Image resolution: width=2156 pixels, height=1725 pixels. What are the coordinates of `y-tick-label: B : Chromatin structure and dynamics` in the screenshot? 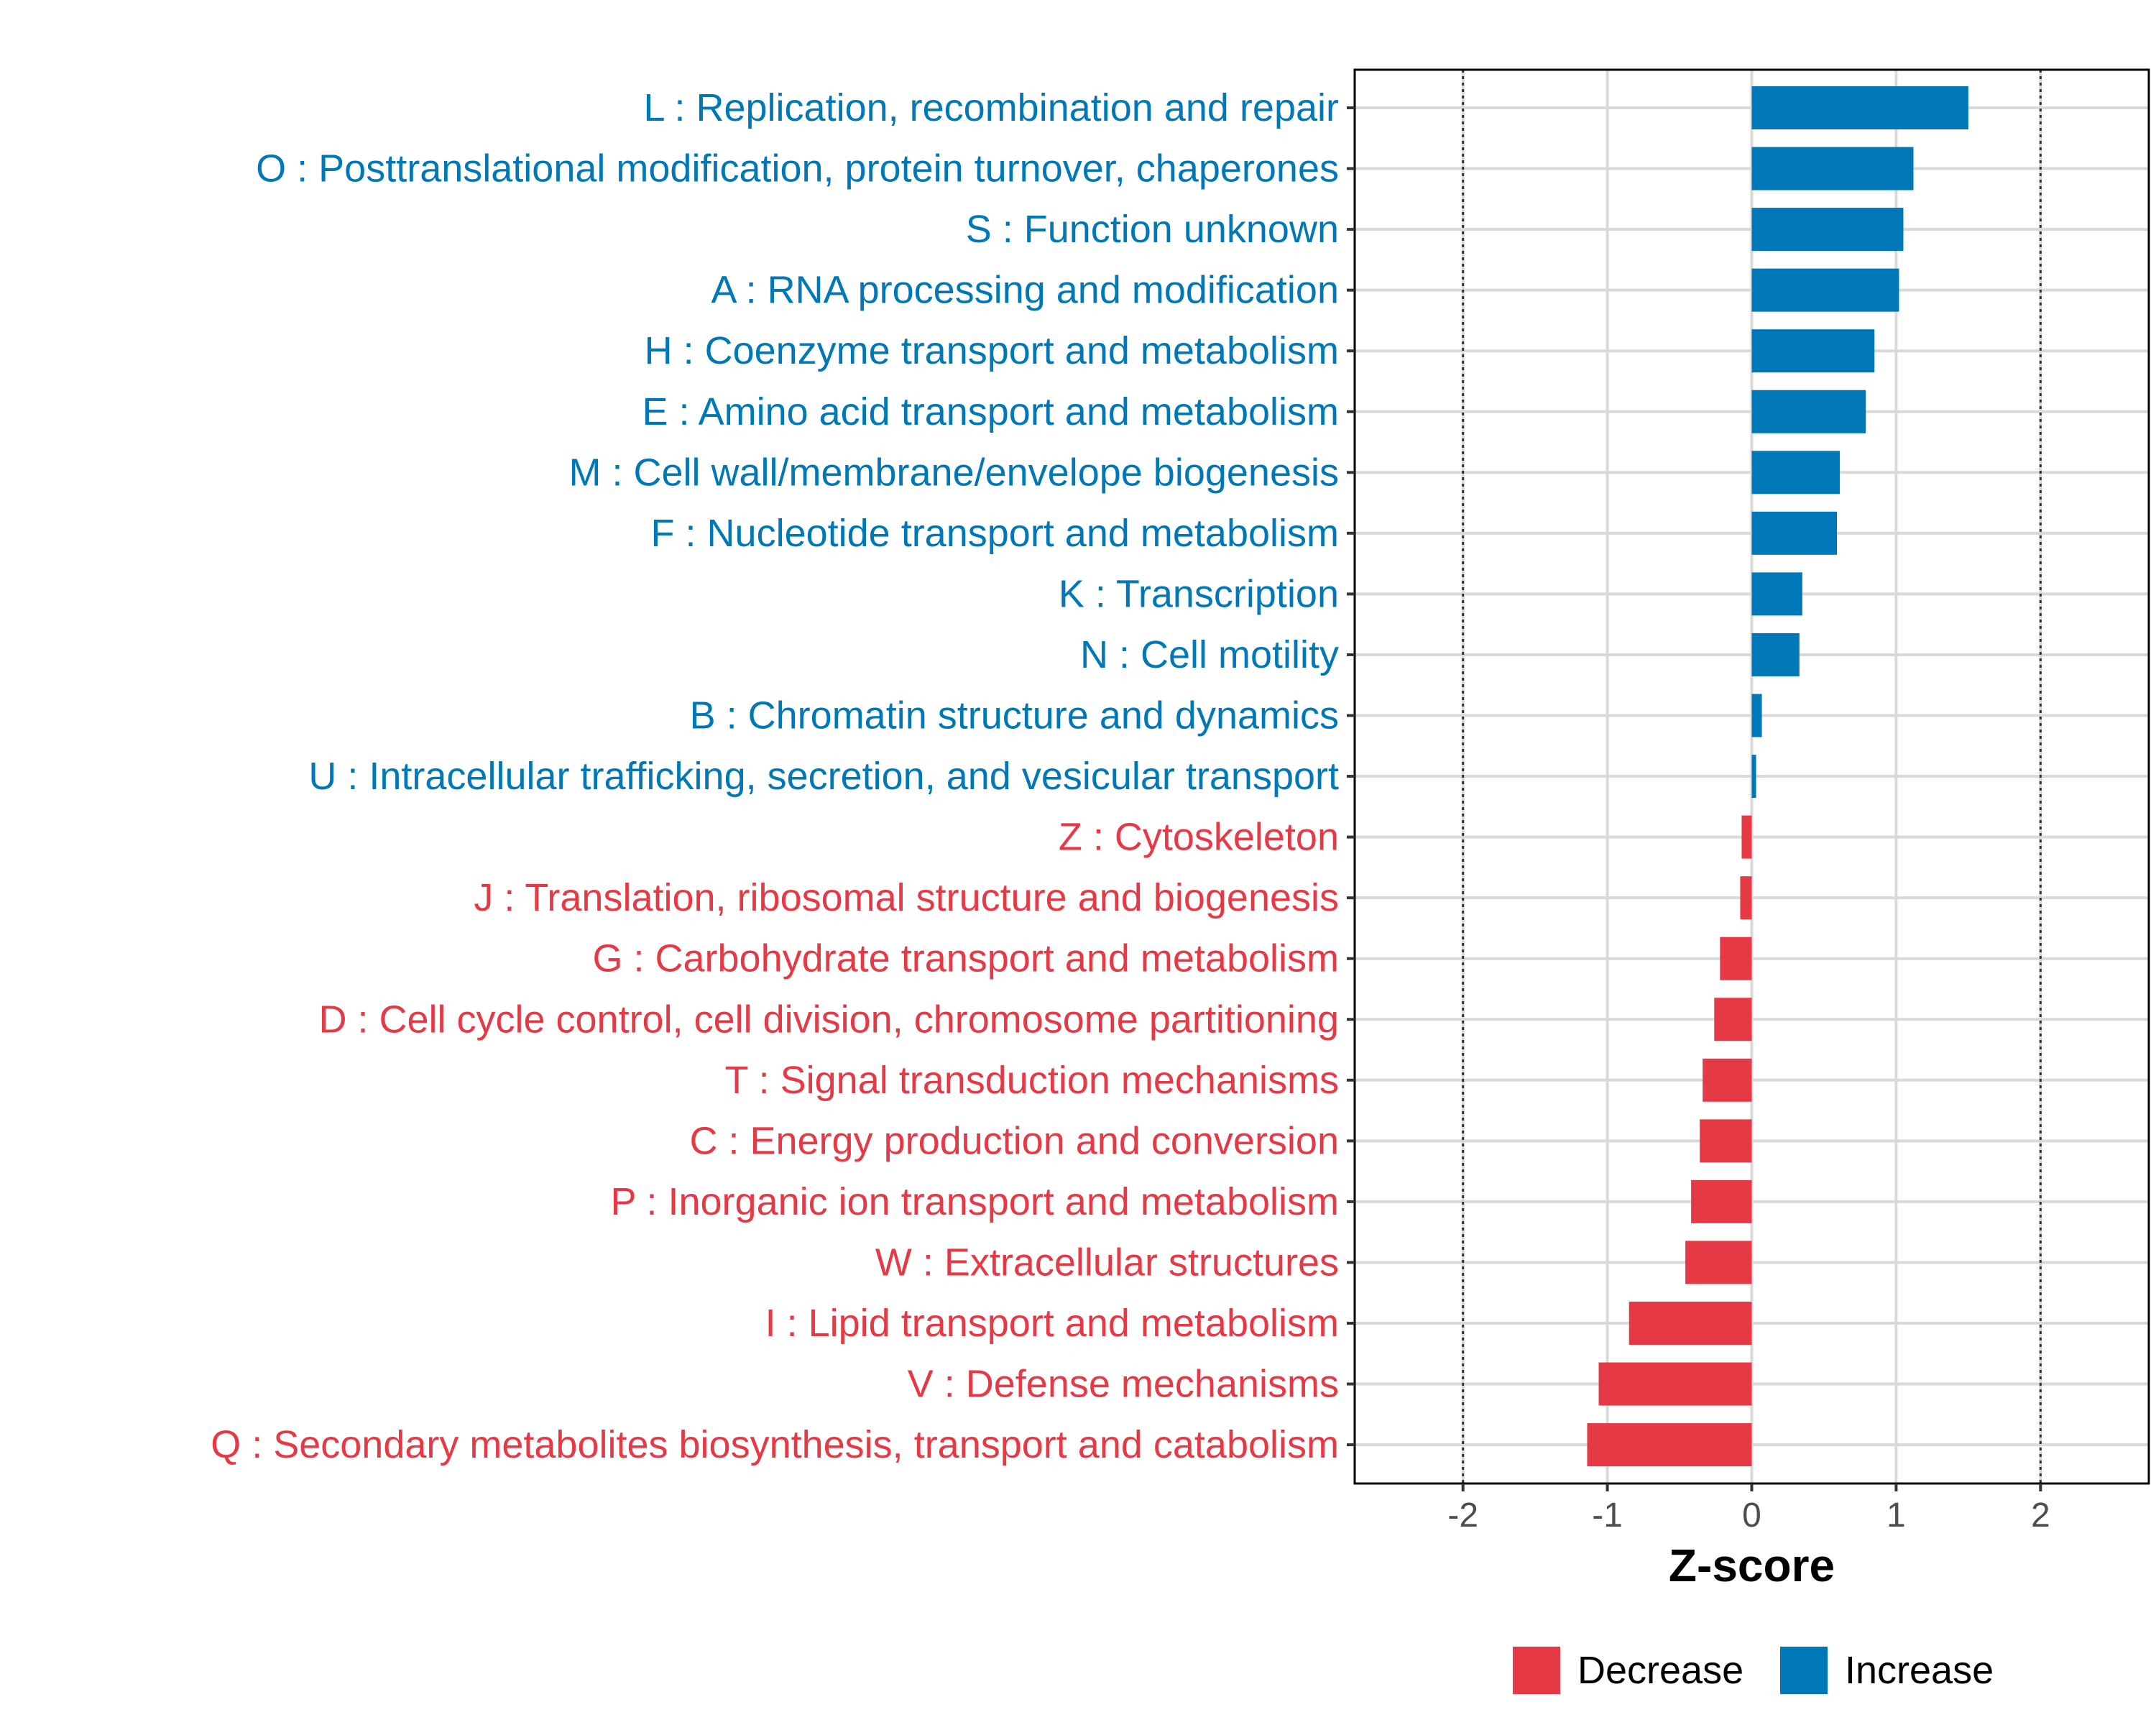 It's located at (1014, 715).